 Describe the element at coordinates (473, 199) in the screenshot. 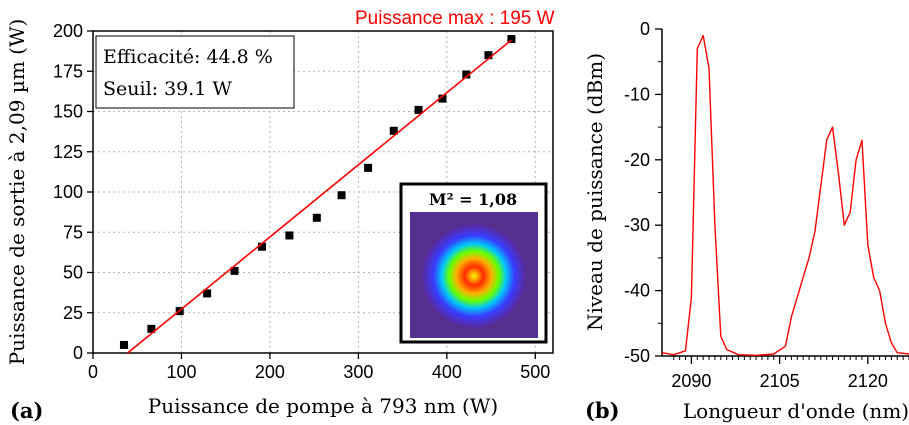

I see `m2-label: M² = 1,08` at that location.